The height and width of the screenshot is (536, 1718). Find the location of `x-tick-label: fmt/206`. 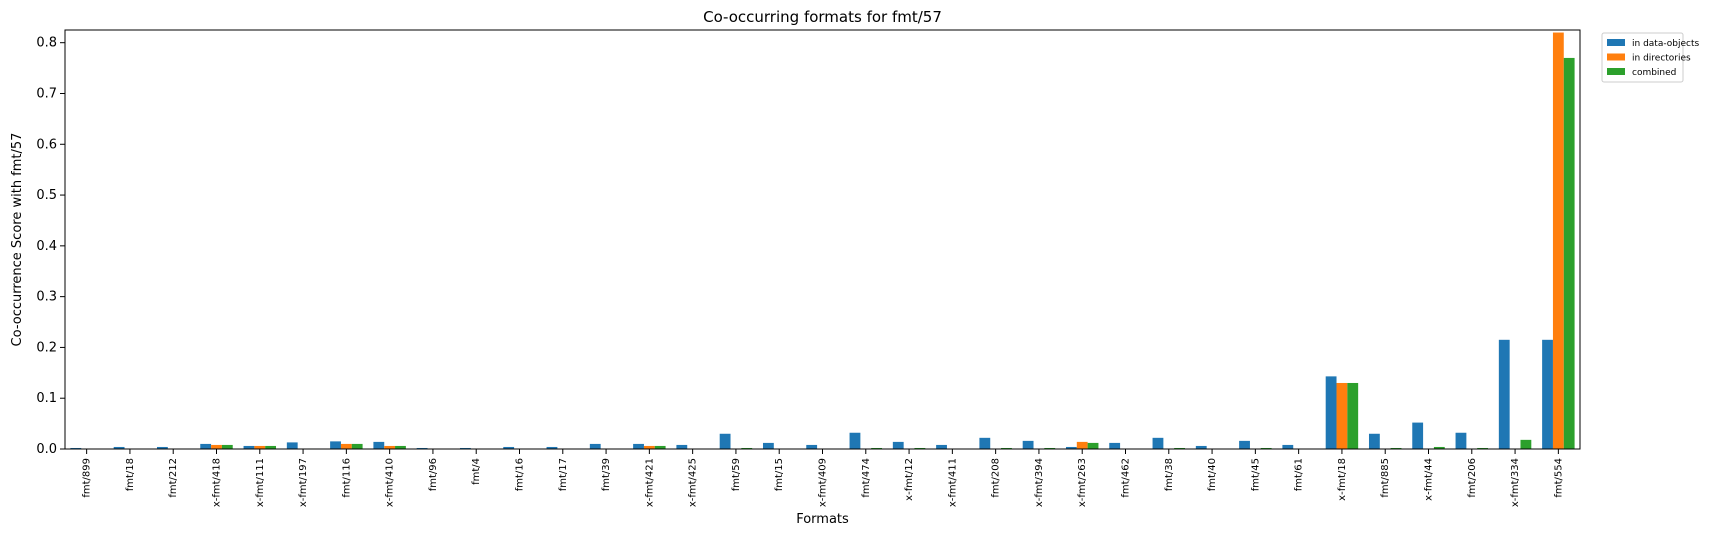

x-tick-label: fmt/206 is located at coordinates (1472, 478).